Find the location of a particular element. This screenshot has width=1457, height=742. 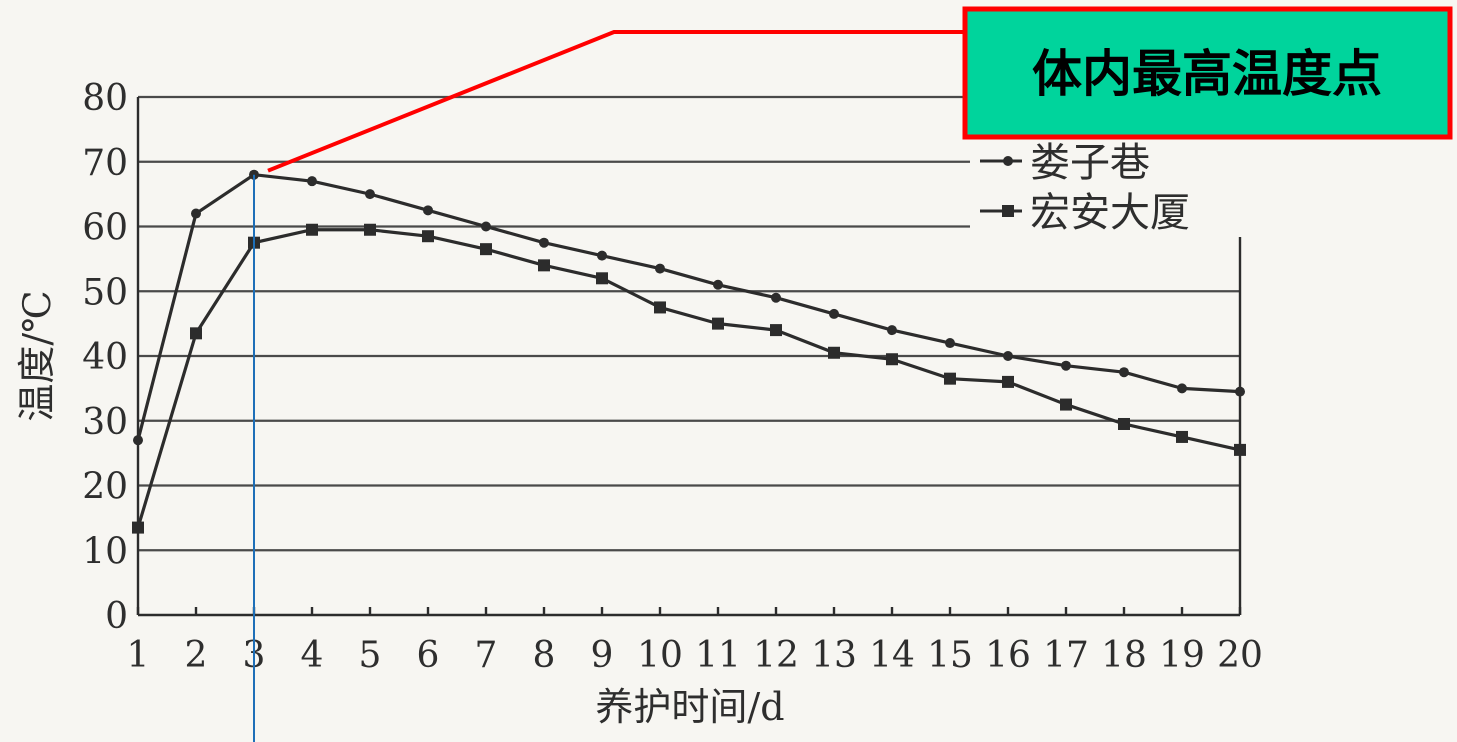

x-tick-label-10: 10 is located at coordinates (660, 655).